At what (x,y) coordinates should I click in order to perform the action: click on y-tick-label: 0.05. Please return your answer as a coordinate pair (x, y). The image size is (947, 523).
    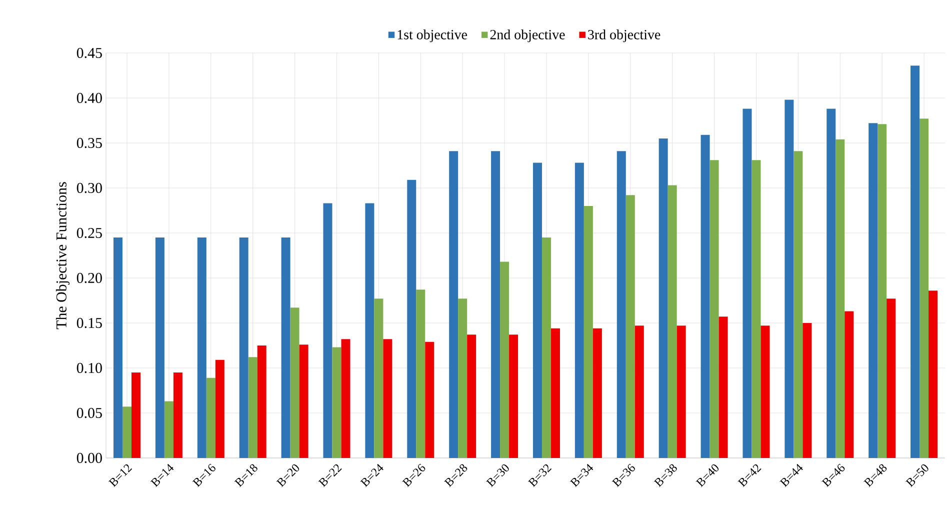
    Looking at the image, I should click on (89, 413).